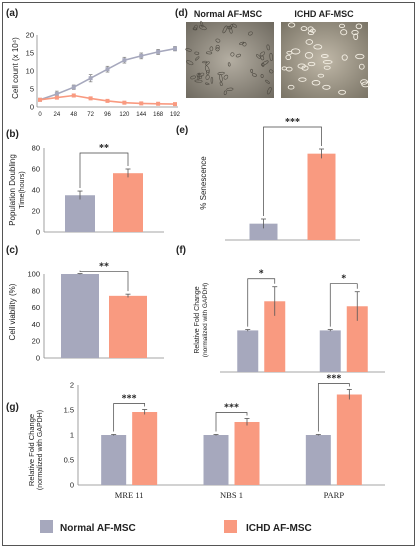  I want to click on y-tick-label: 1, so click(72, 435).